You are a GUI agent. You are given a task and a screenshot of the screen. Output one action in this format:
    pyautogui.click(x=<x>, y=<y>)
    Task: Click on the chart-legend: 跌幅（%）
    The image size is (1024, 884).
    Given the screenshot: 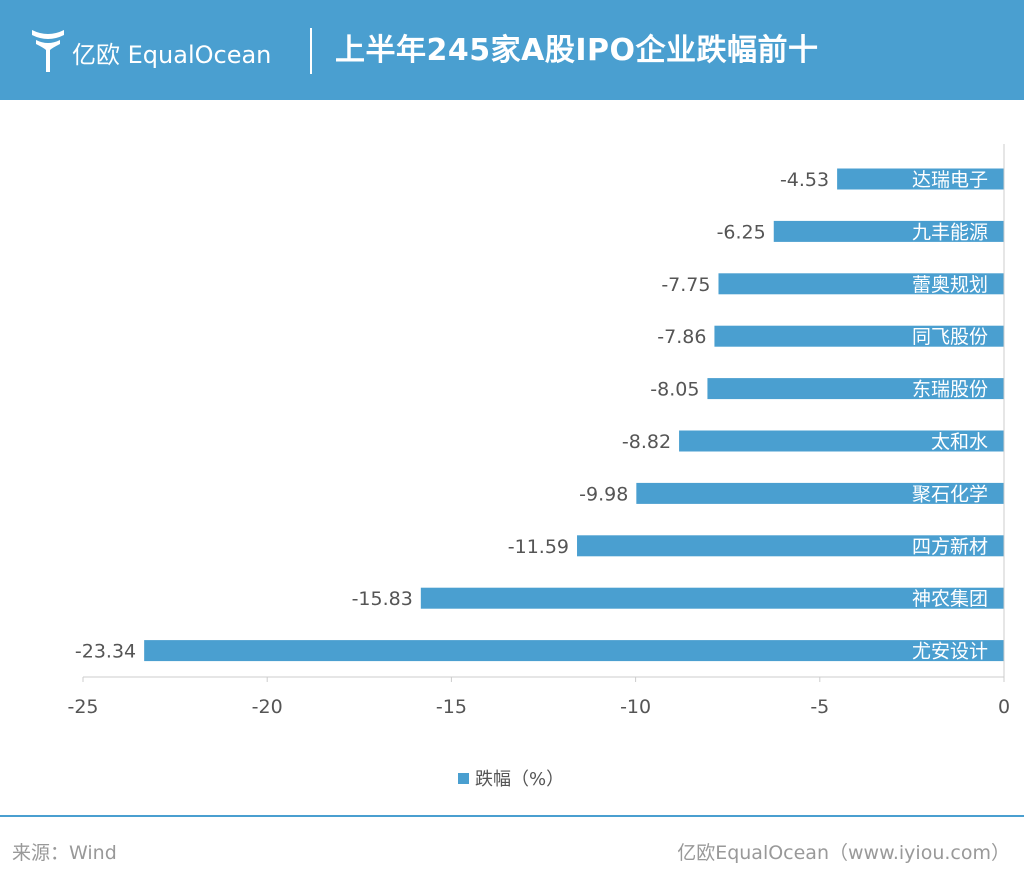 What is the action you would take?
    pyautogui.click(x=511, y=778)
    